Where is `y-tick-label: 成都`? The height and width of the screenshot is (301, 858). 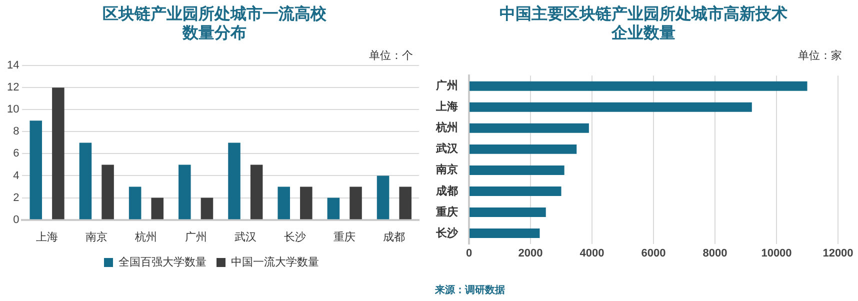 y-tick-label: 成都 is located at coordinates (446, 191).